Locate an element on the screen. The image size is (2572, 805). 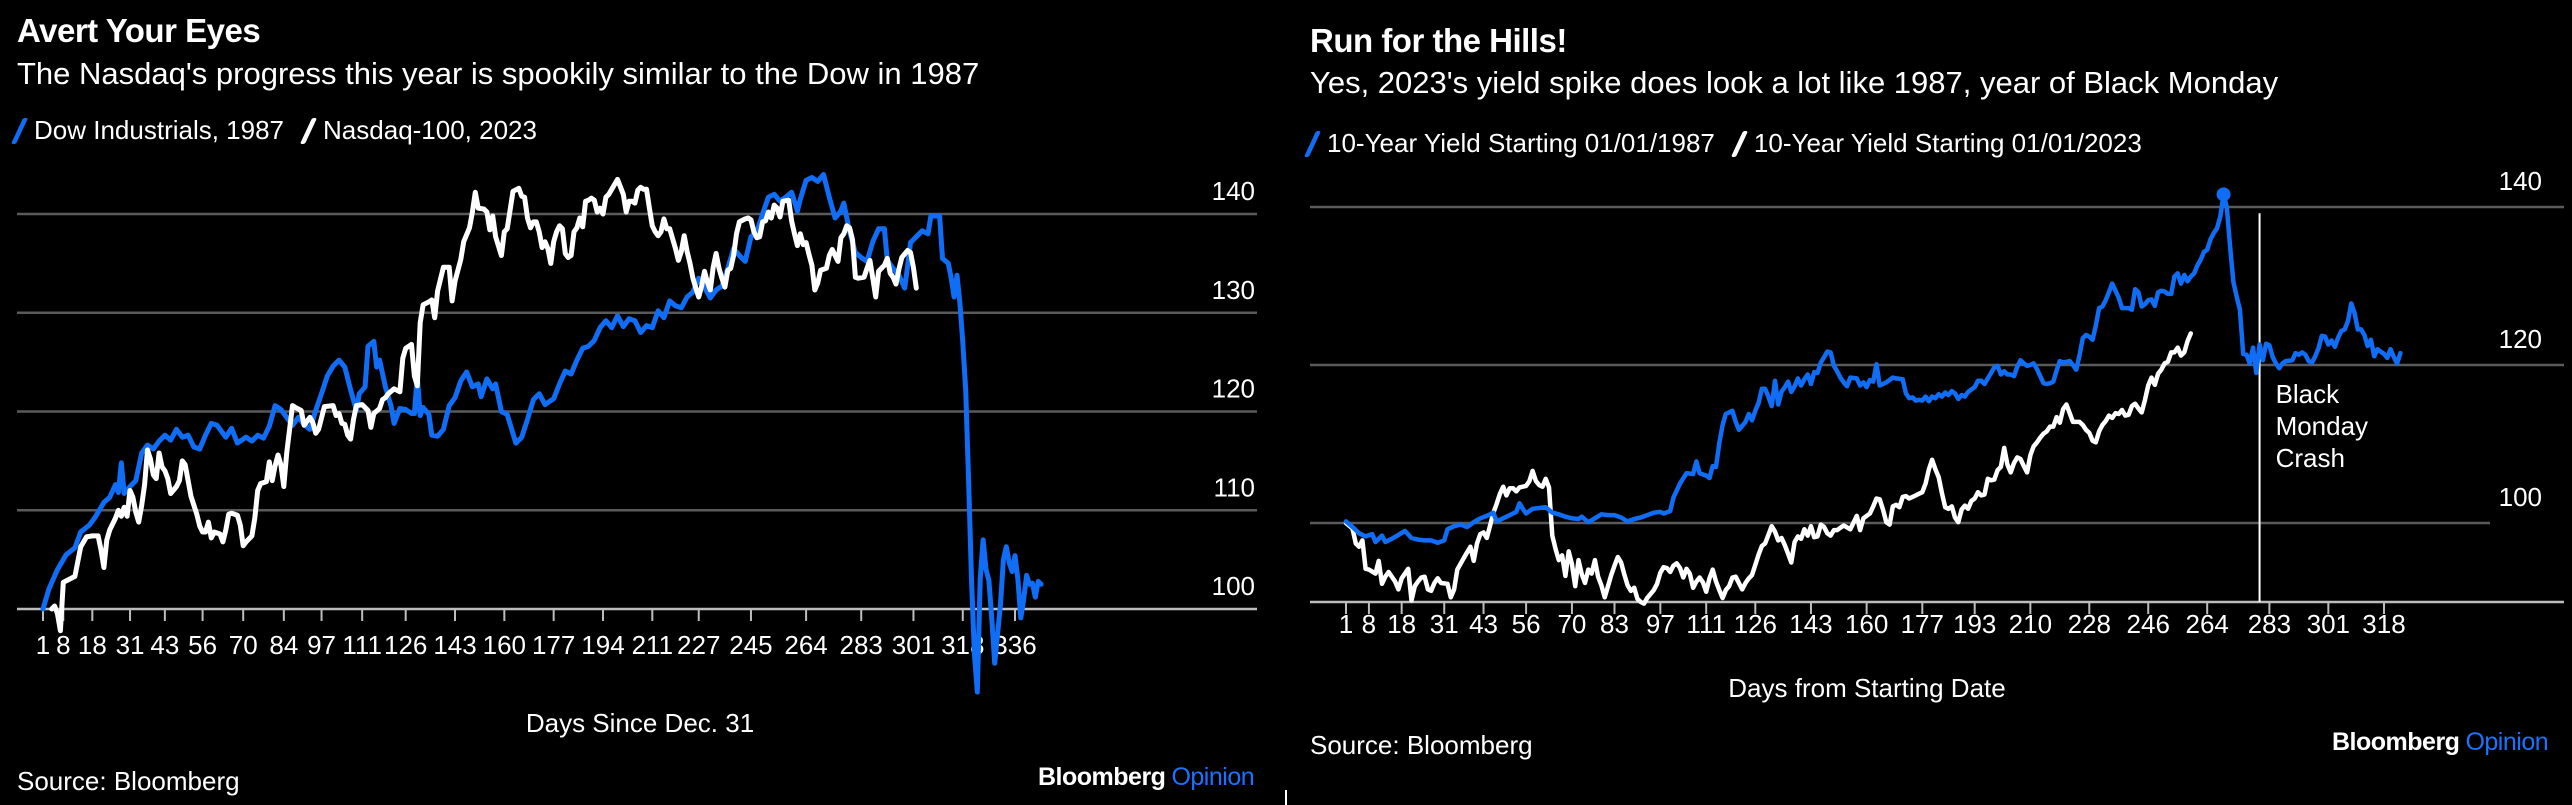
legend-label: Nasdaq-100, 2023 is located at coordinates (430, 130).